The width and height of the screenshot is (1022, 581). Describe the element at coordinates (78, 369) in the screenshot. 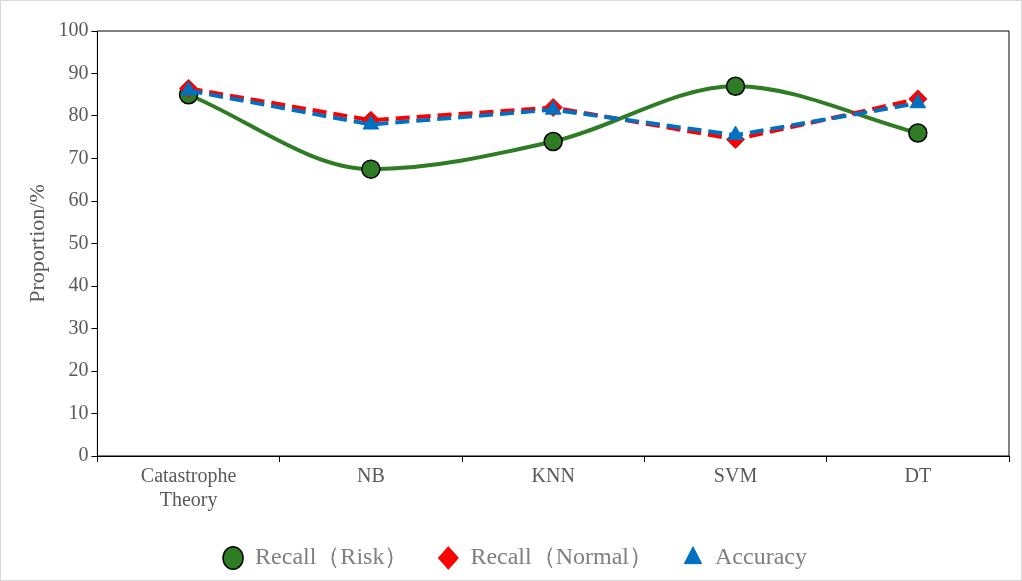

I see `y-tick-label: 20` at that location.